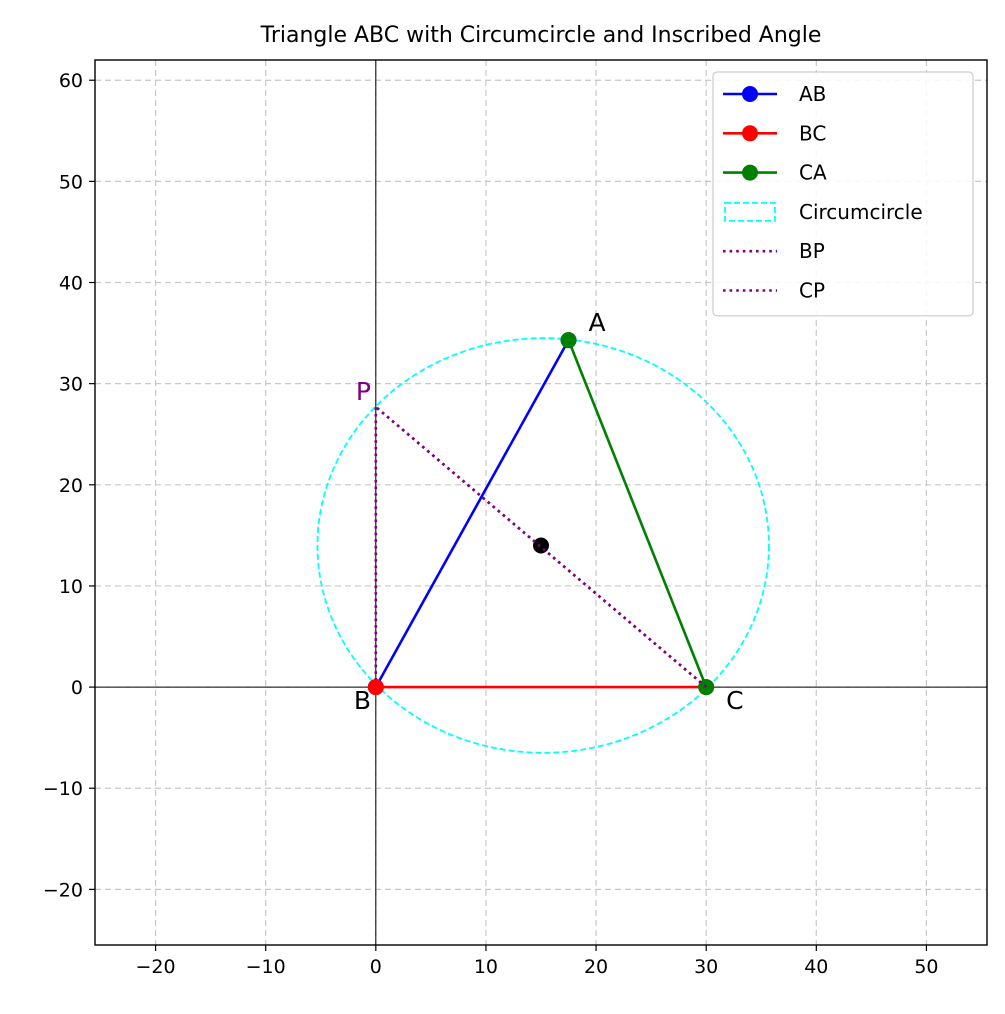 The image size is (1005, 1014). I want to click on point-label-a: A, so click(597, 322).